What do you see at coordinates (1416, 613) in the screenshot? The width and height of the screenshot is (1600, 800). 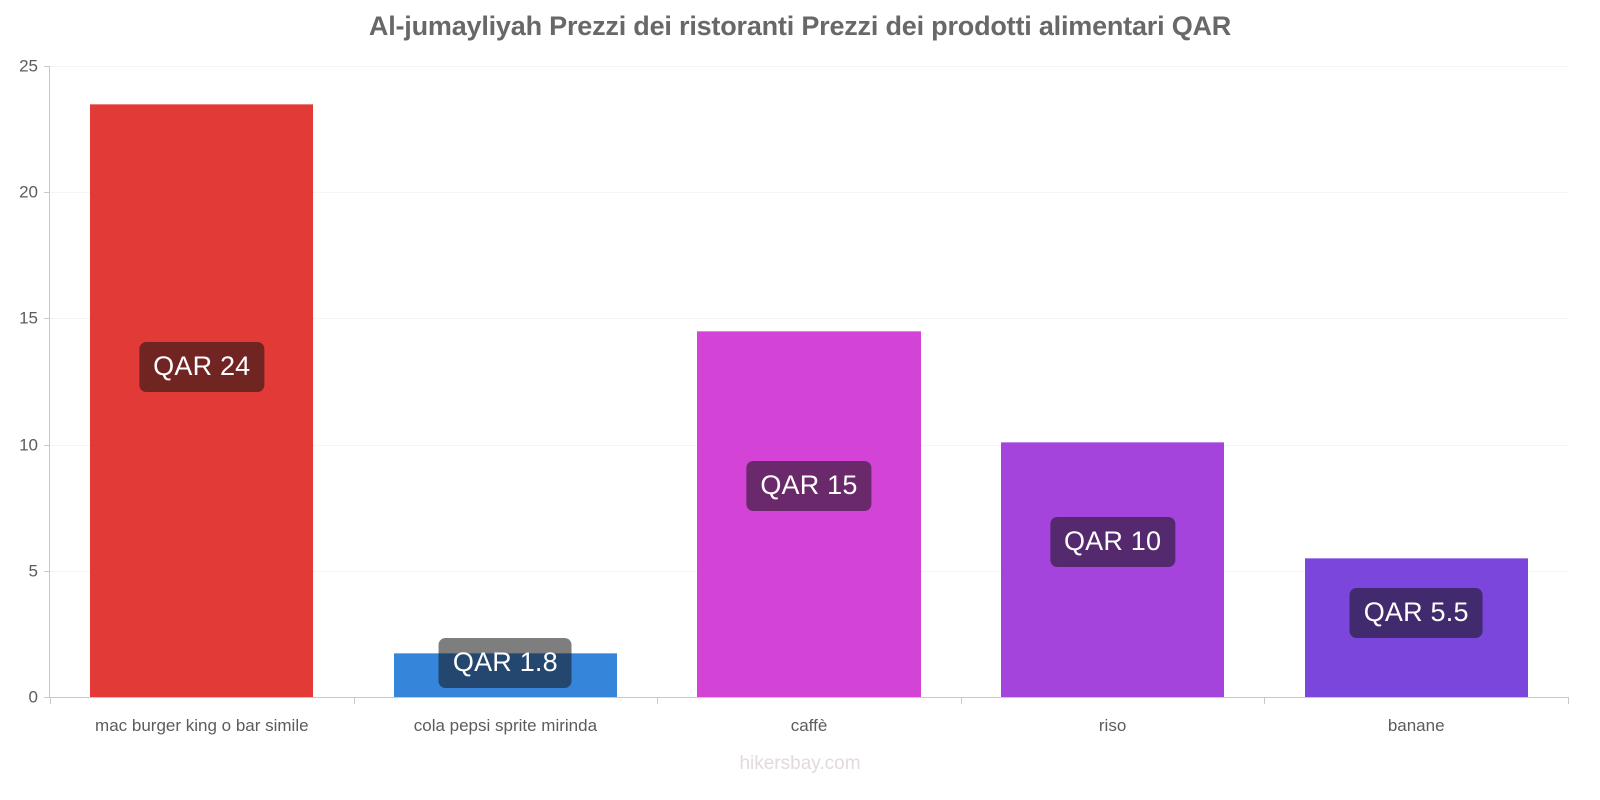 I see `bar-value-label: QAR 5.5` at bounding box center [1416, 613].